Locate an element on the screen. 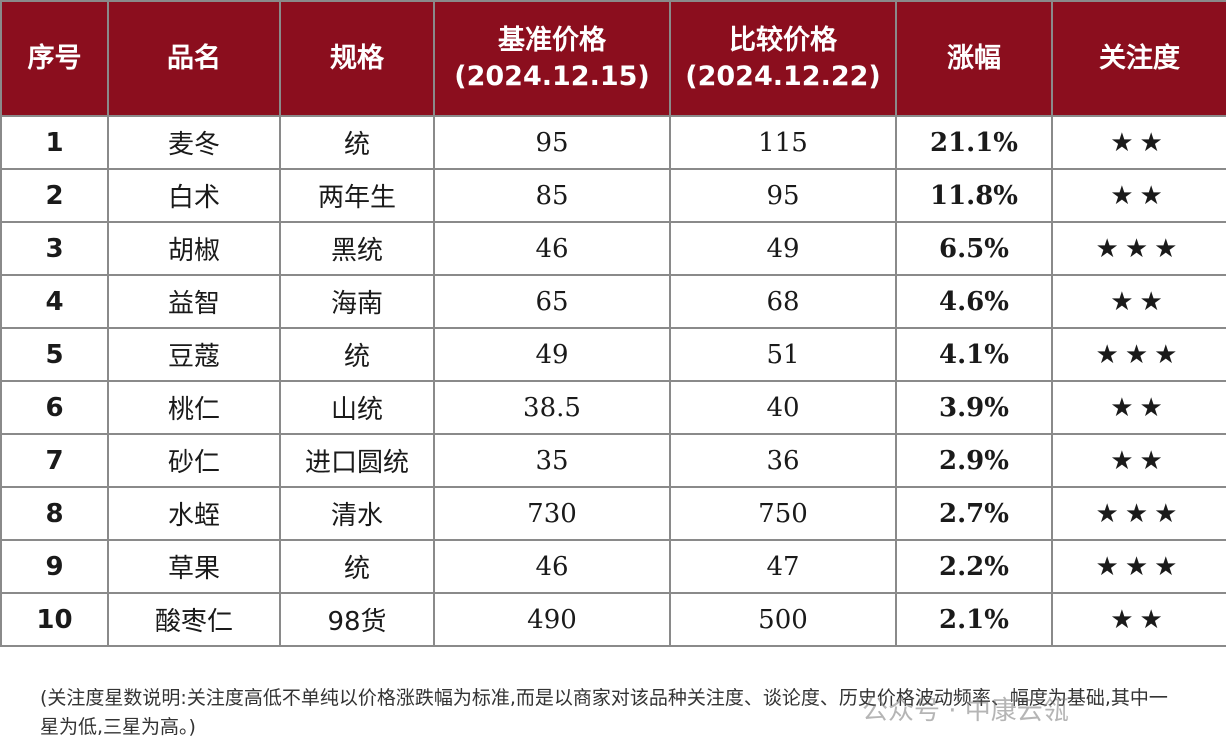  cell-spec: 黑统 is located at coordinates (357, 248).